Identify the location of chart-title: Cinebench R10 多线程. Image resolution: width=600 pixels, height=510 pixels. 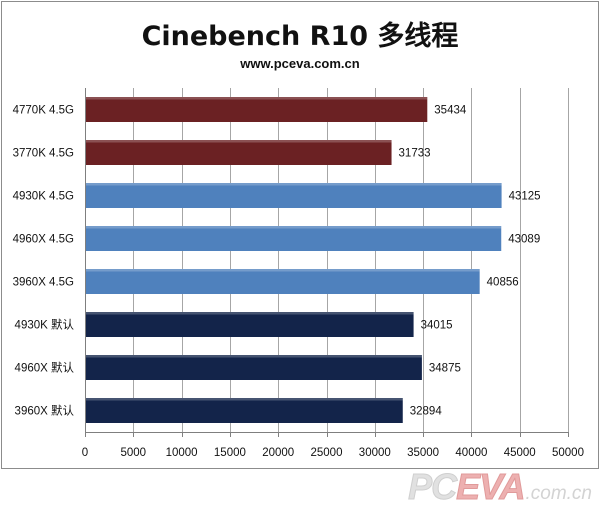
(300, 36).